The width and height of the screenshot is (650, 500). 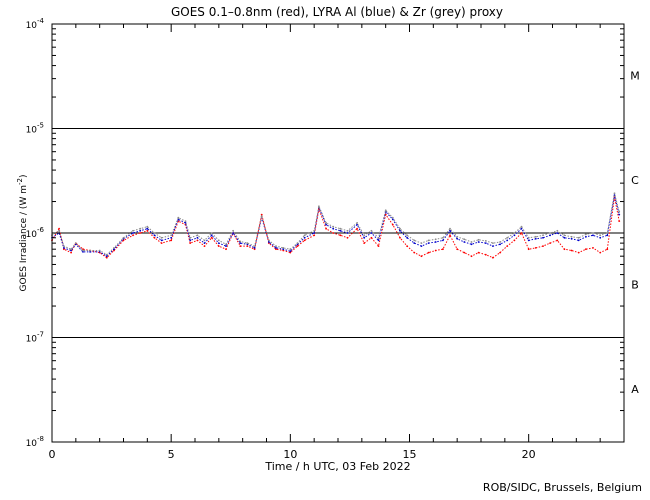 I want to click on y-tick-label-3: 10⁻⁷, so click(x=35, y=338).